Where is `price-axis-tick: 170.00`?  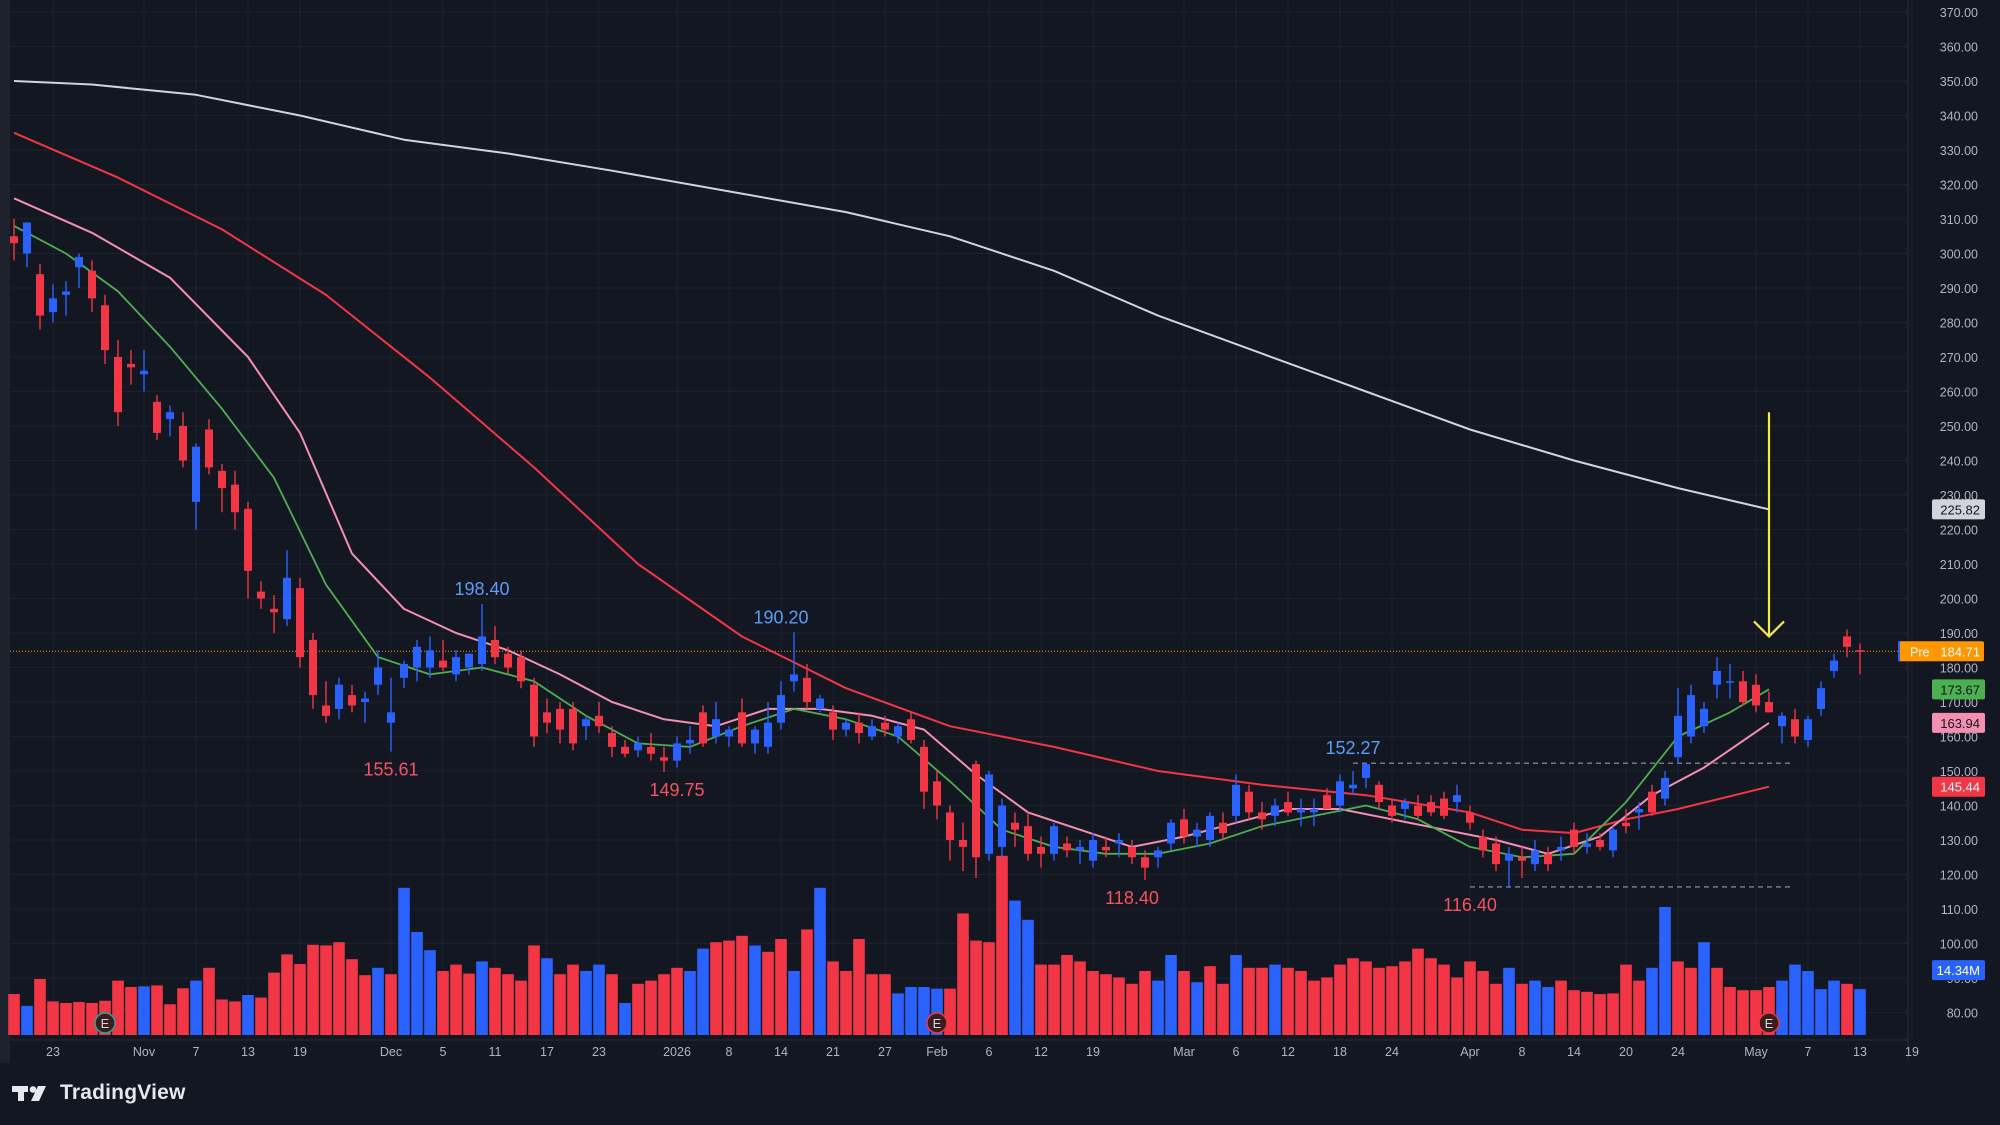 price-axis-tick: 170.00 is located at coordinates (1959, 703).